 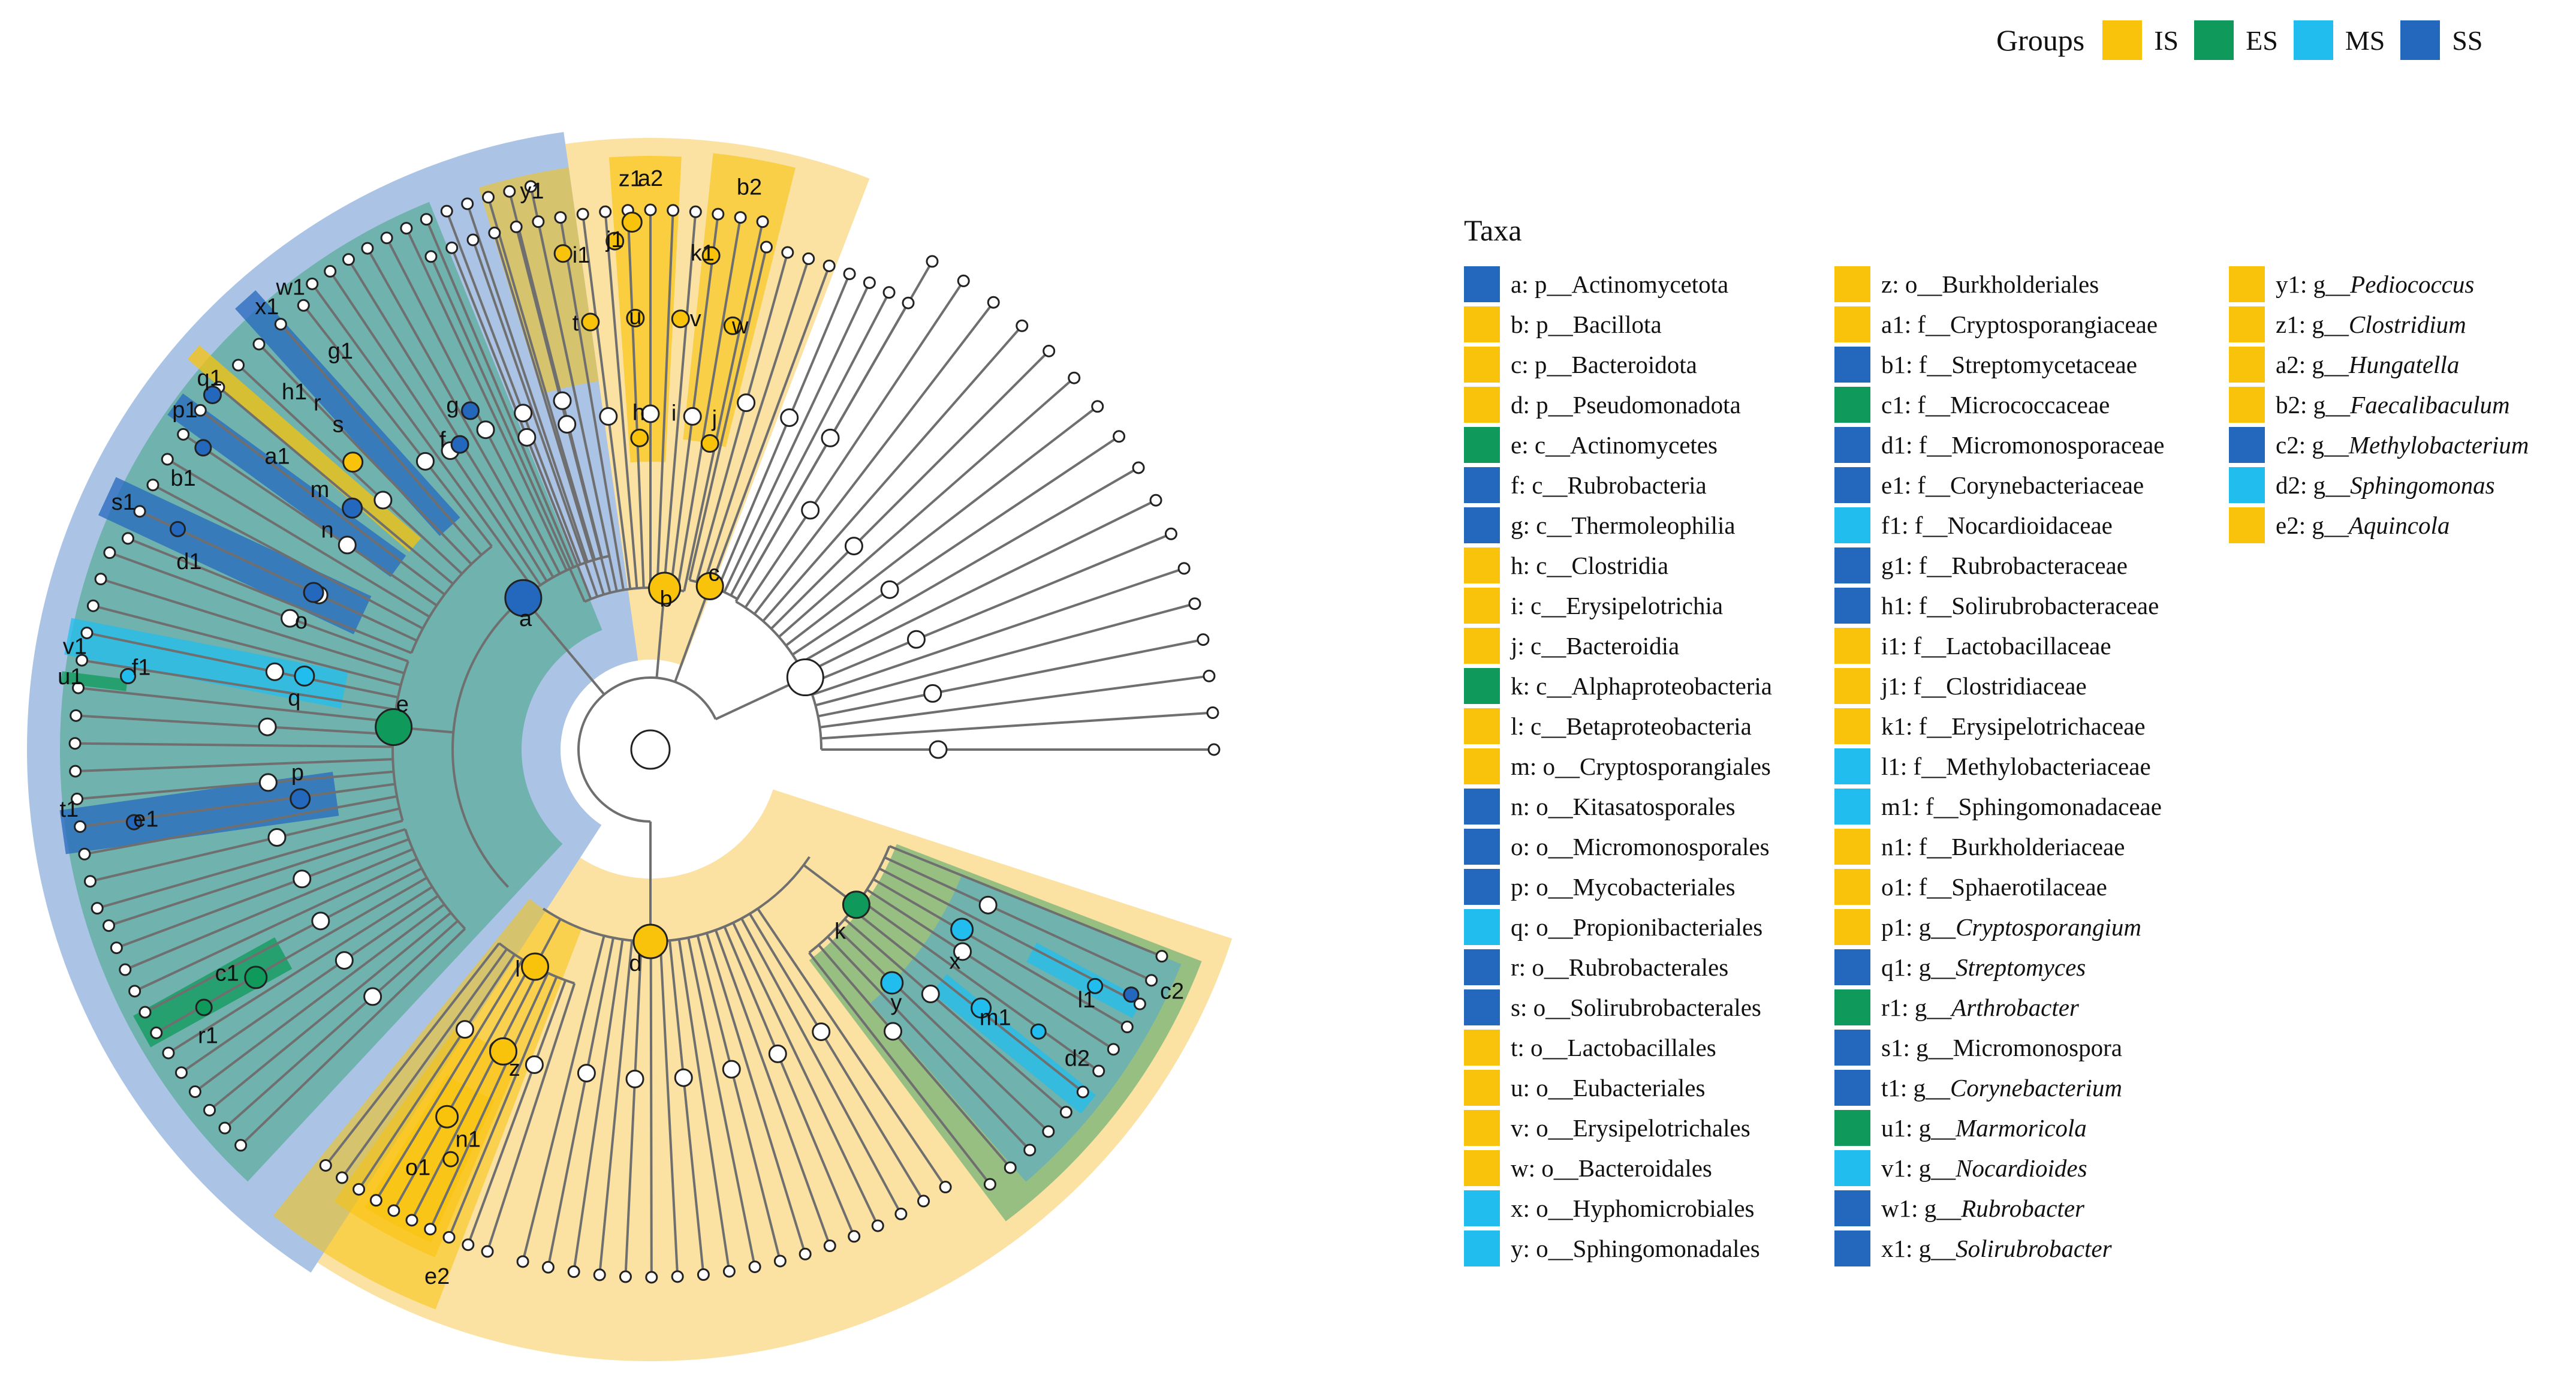 What do you see at coordinates (615, 241) in the screenshot?
I see `node-j1` at bounding box center [615, 241].